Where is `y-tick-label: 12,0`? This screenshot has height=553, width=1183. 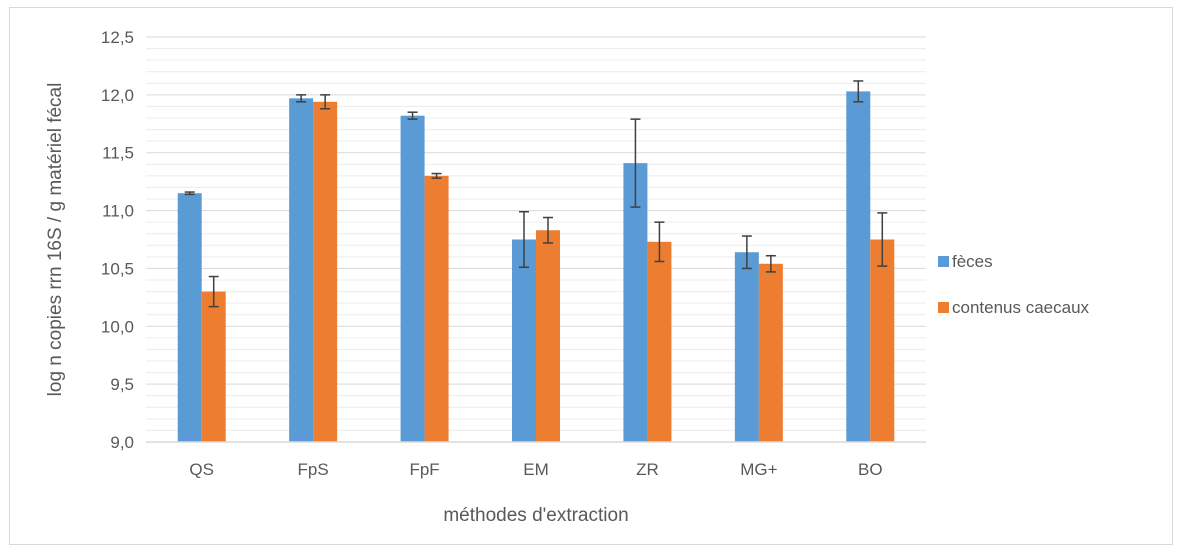
y-tick-label: 12,0 is located at coordinates (117, 95).